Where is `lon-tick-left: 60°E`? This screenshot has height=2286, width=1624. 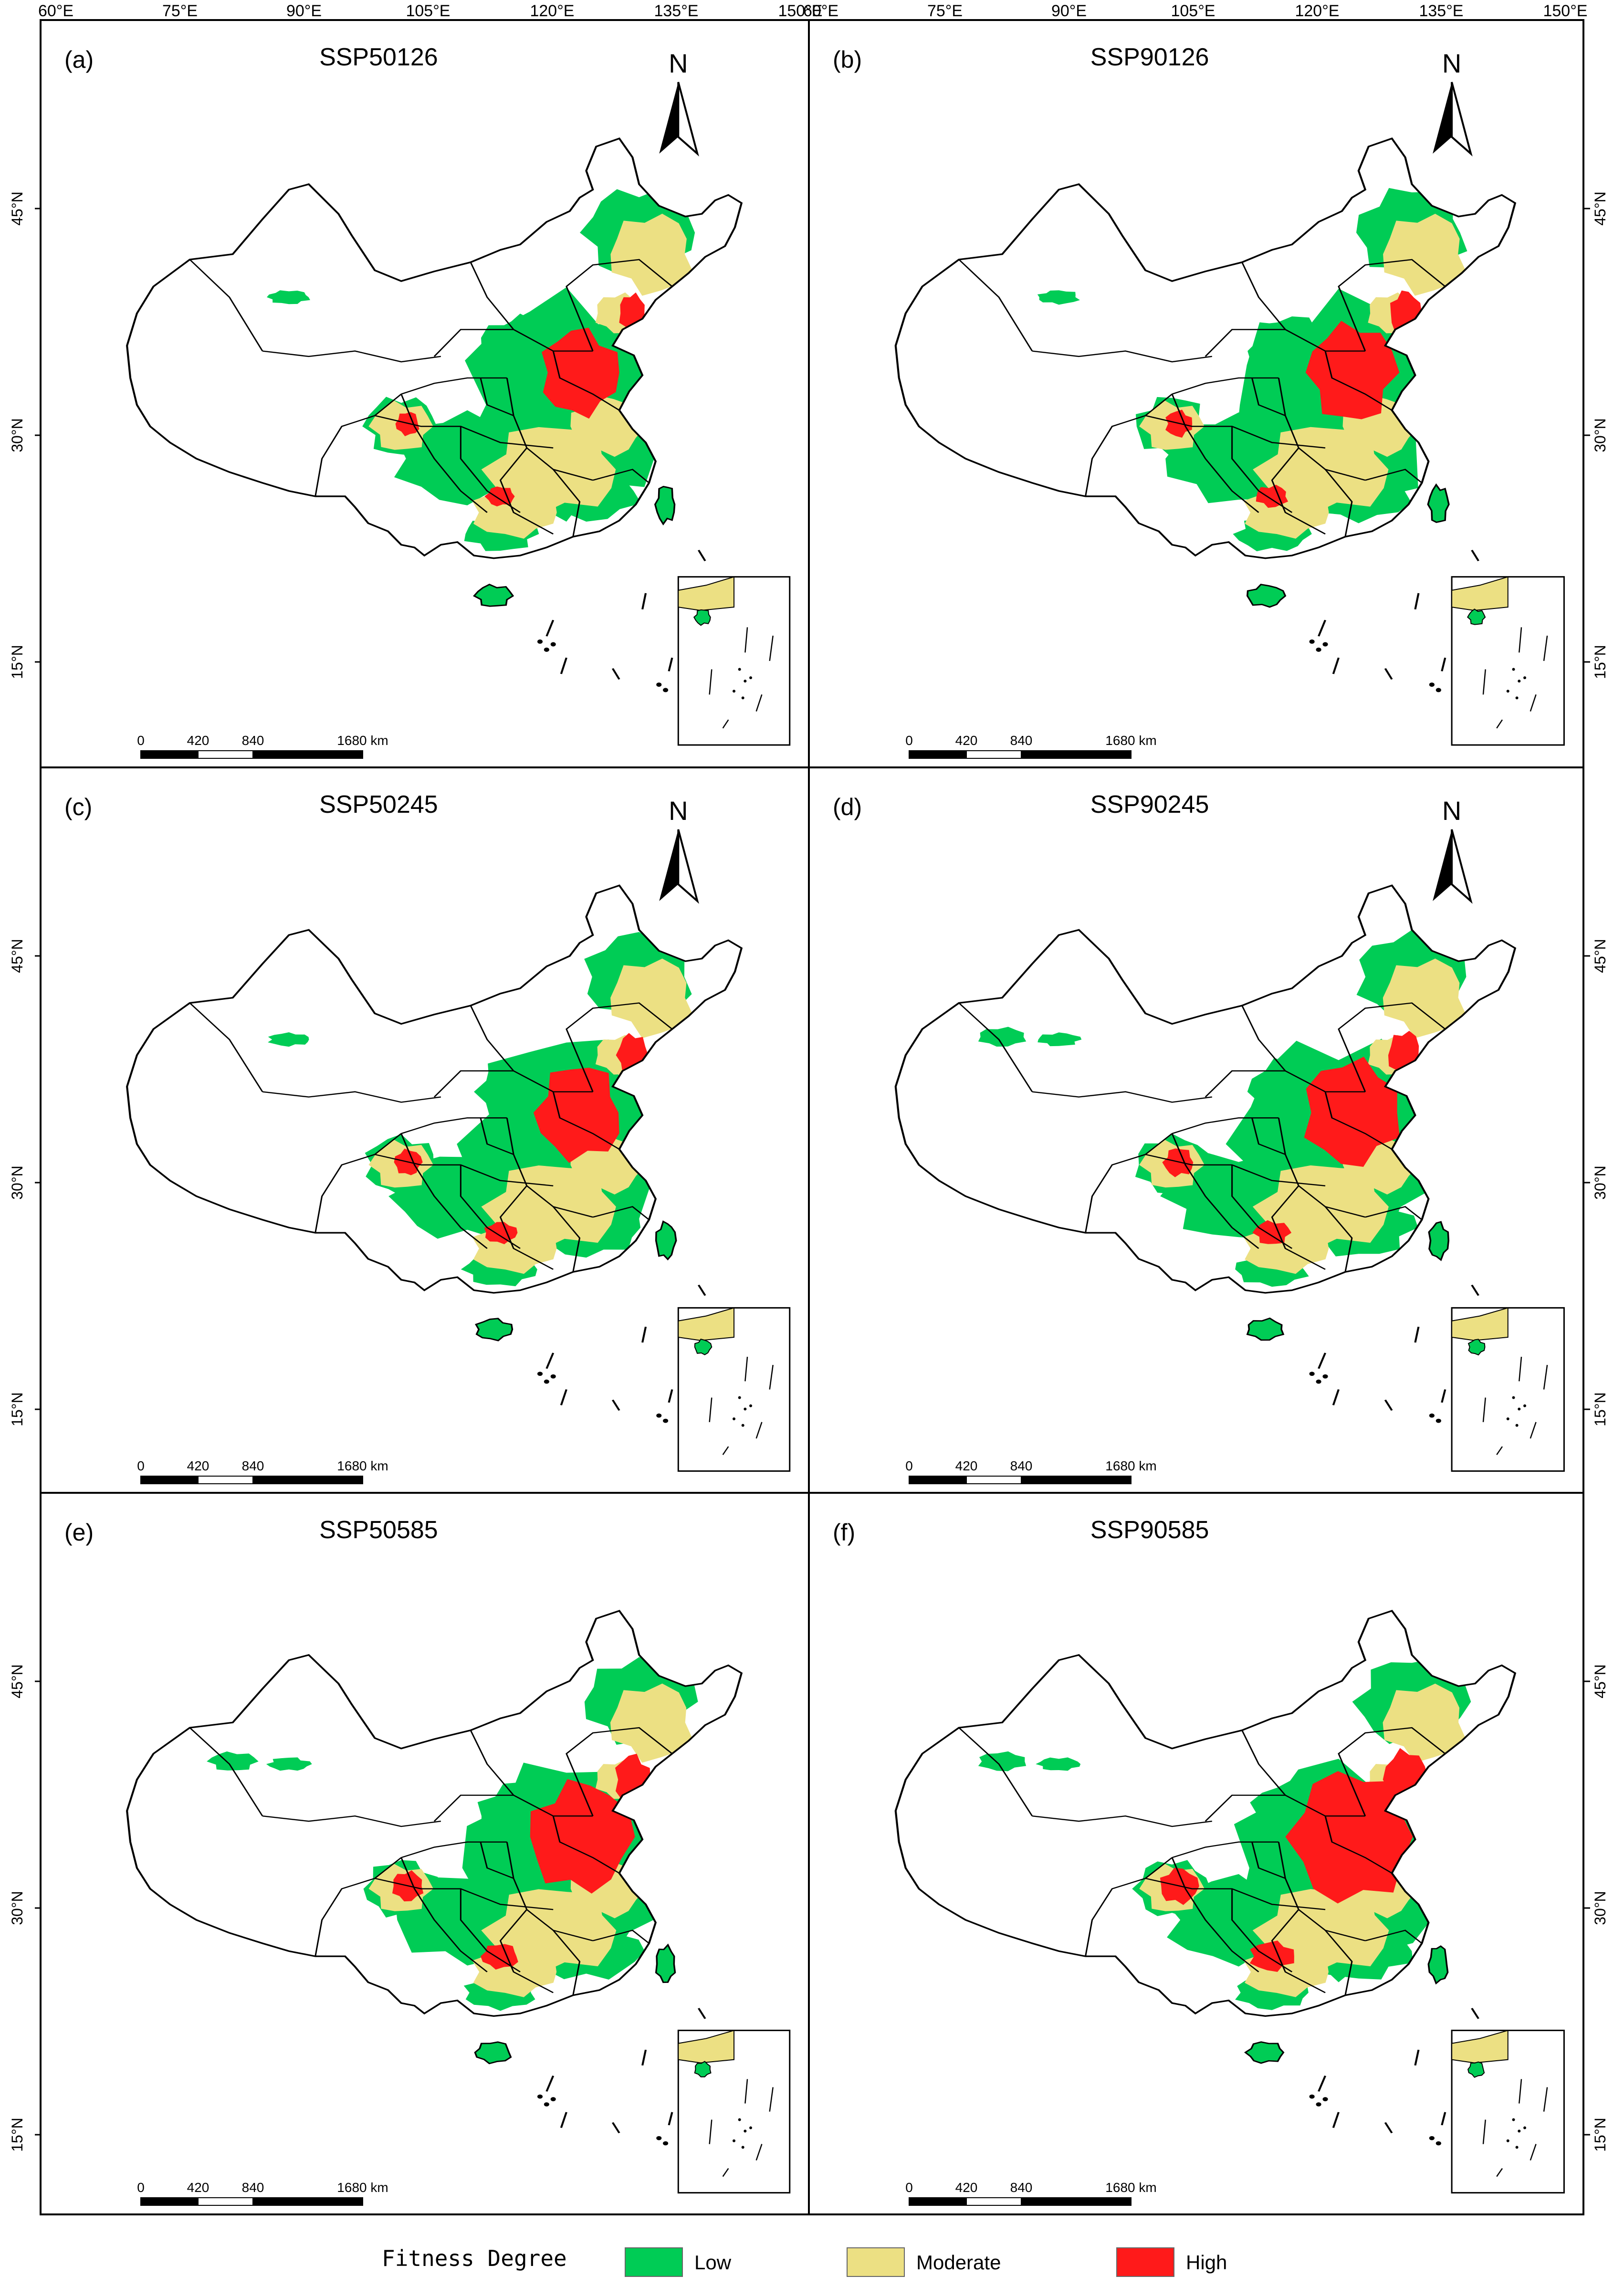
lon-tick-left: 60°E is located at coordinates (55, 15).